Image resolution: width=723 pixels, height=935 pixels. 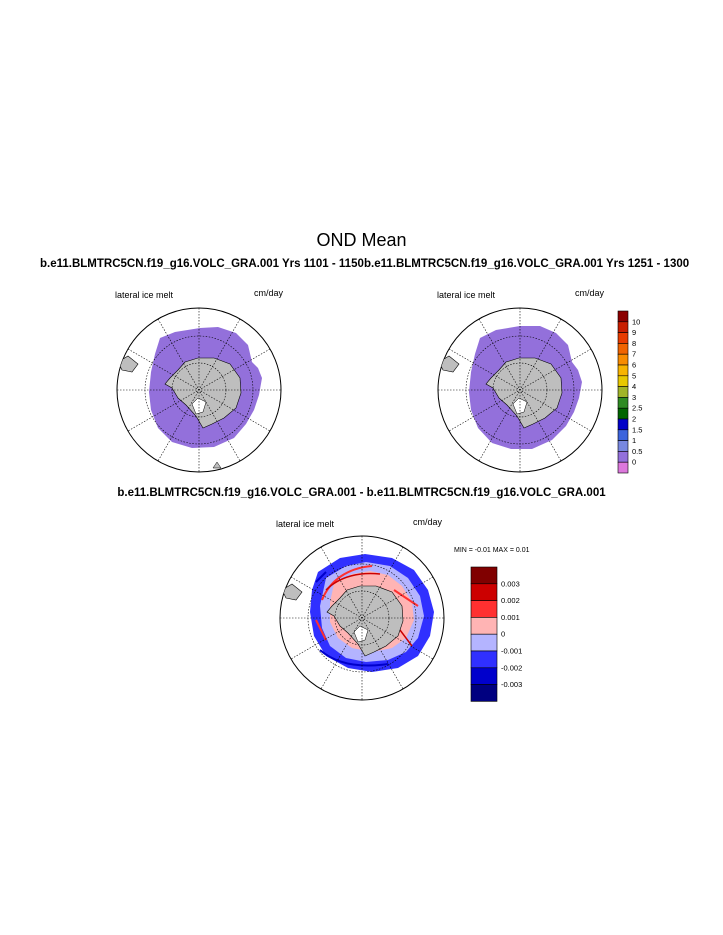 What do you see at coordinates (199, 390) in the screenshot?
I see `polar-map-left` at bounding box center [199, 390].